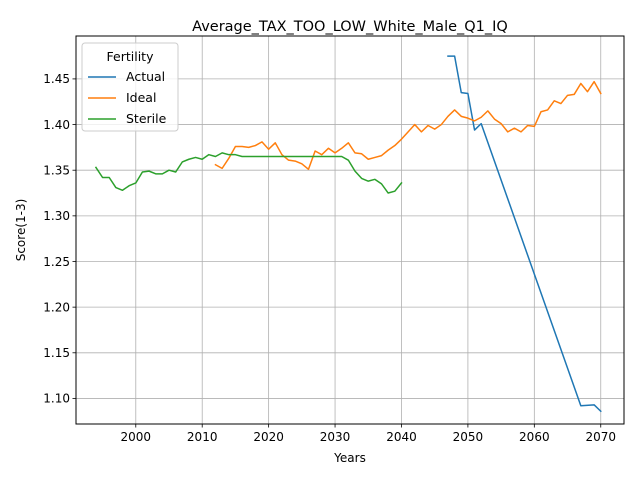 This screenshot has height=480, width=640. I want to click on x-tick-label: 2070, so click(600, 437).